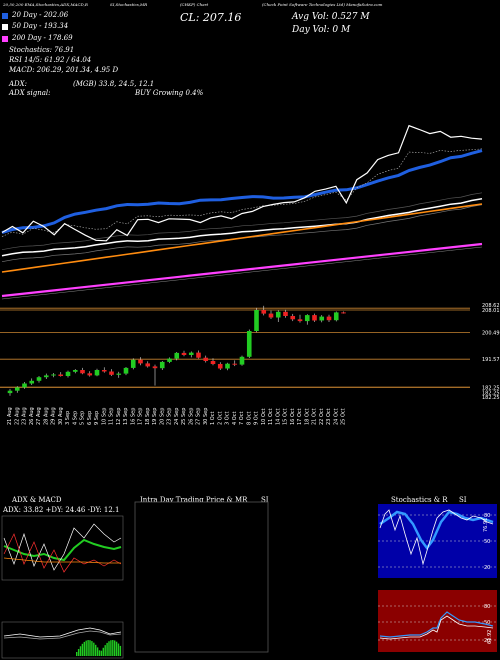 The height and width of the screenshot is (660, 500). I want to click on date-label: 18 Sep, so click(148, 416).